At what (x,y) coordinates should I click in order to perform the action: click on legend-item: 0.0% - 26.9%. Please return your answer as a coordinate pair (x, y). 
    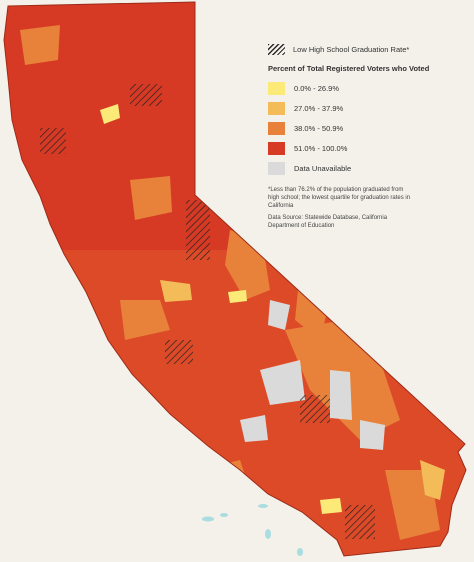
    Looking at the image, I should click on (368, 89).